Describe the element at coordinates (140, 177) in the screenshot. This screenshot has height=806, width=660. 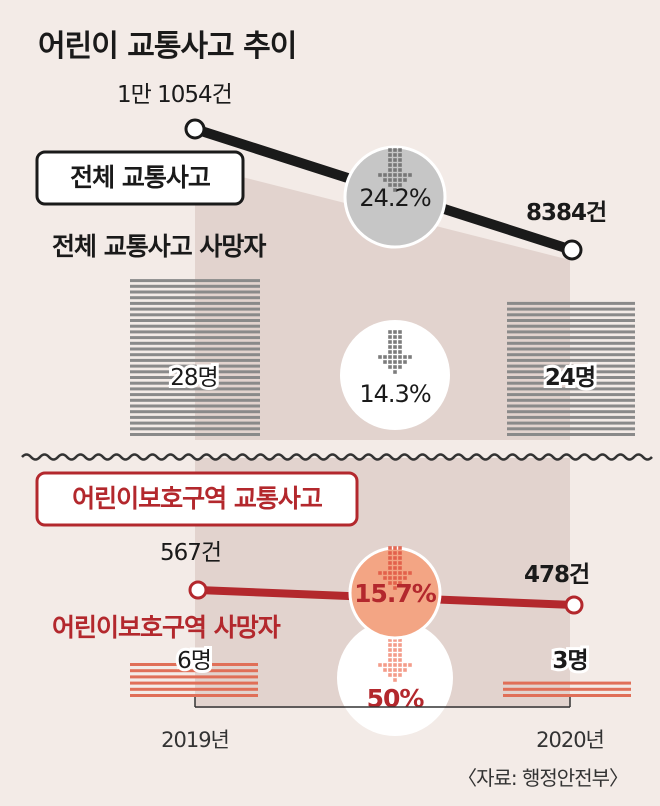
I see `total-accidents-label: 전체 교통사고` at that location.